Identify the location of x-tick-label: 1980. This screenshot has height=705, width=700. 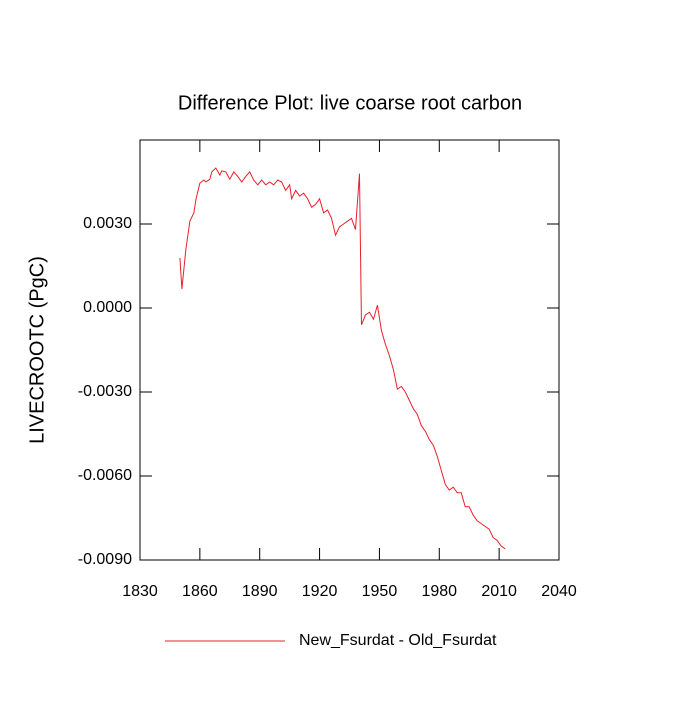
(439, 591).